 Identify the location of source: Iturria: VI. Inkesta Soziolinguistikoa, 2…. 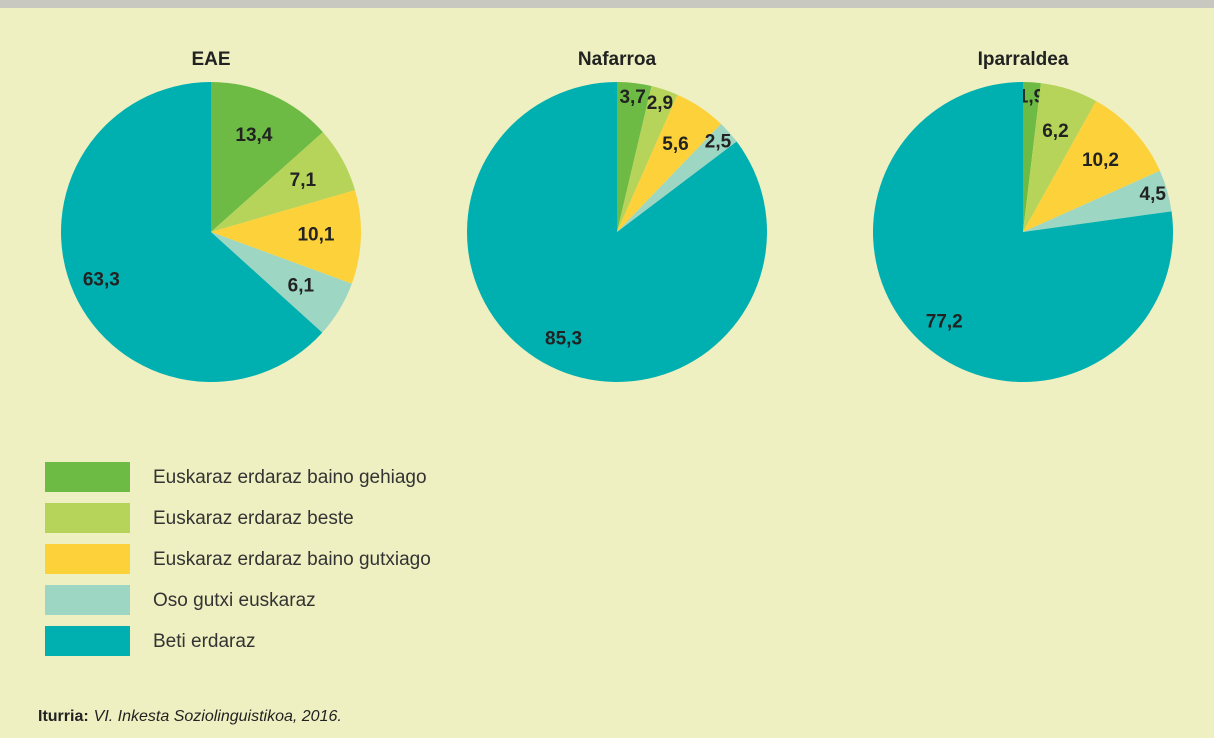
(190, 716).